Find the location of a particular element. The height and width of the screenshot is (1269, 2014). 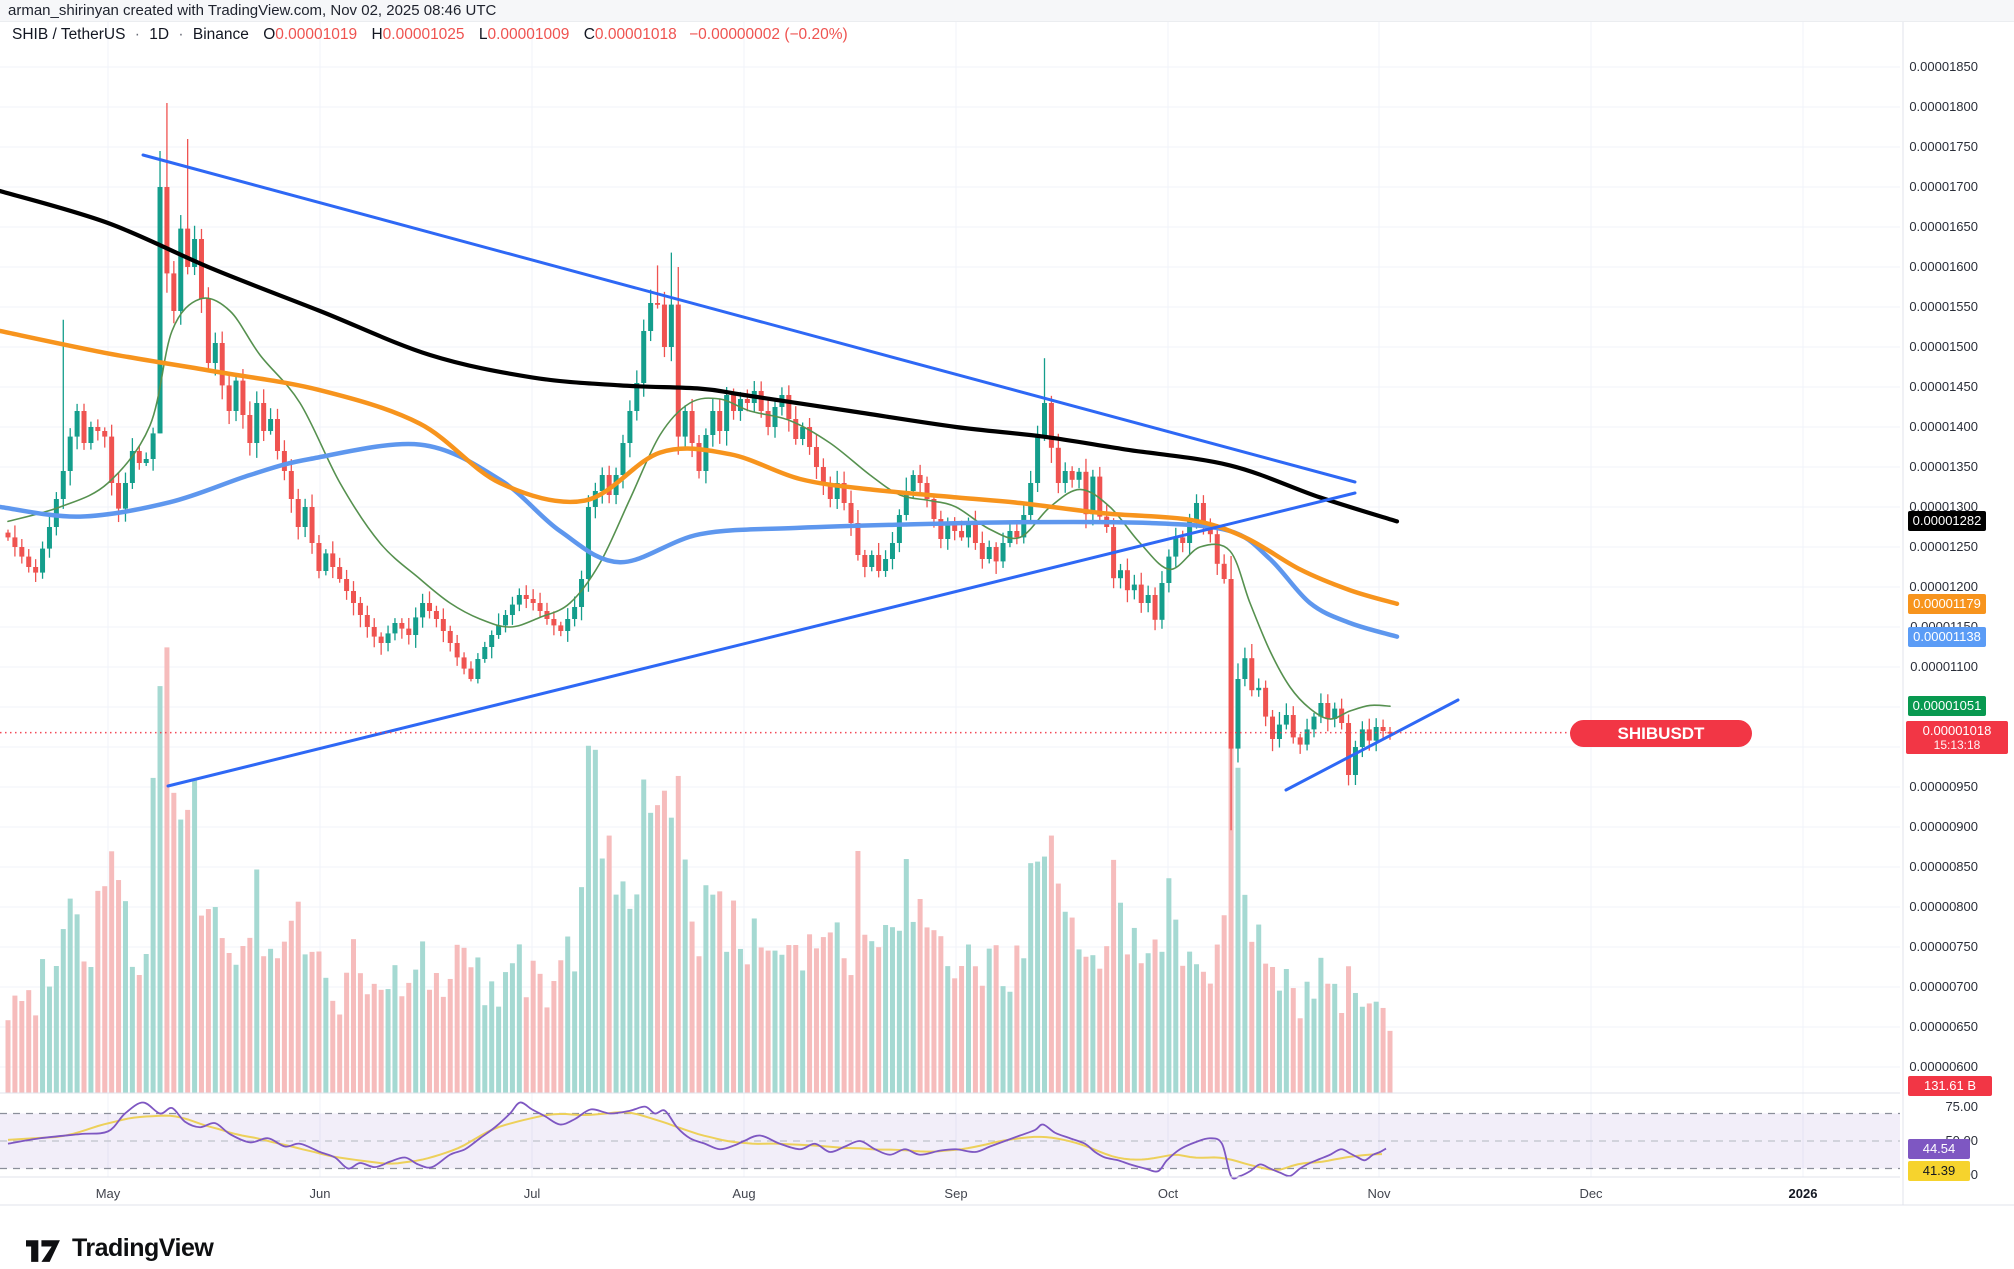

time-axis-label: Aug is located at coordinates (744, 1193).